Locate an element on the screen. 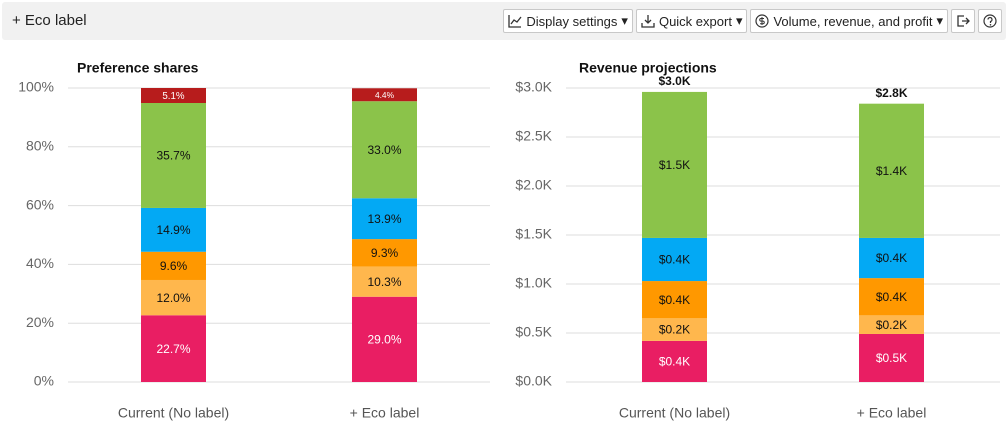  data-label: 13.9% is located at coordinates (384, 219).